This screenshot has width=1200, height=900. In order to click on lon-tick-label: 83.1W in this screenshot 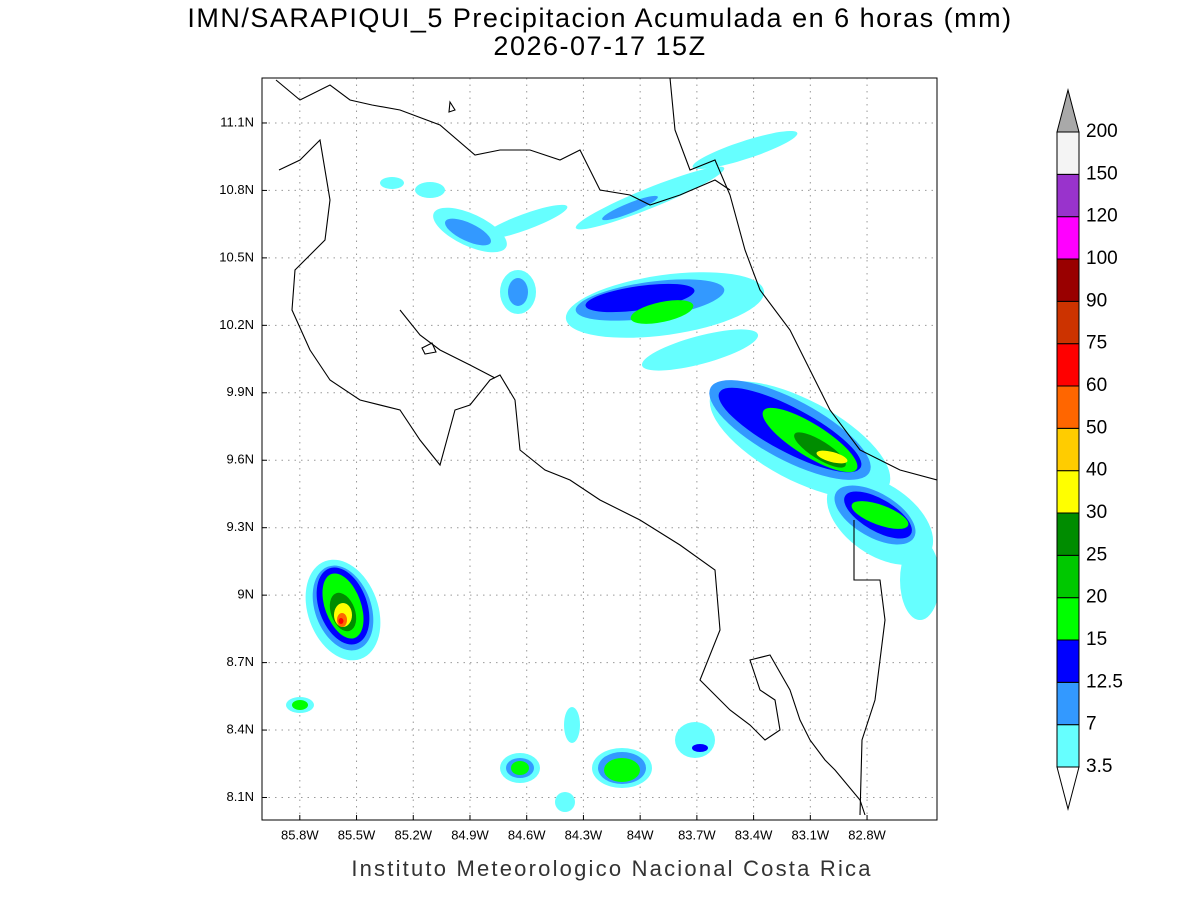, I will do `click(811, 834)`.